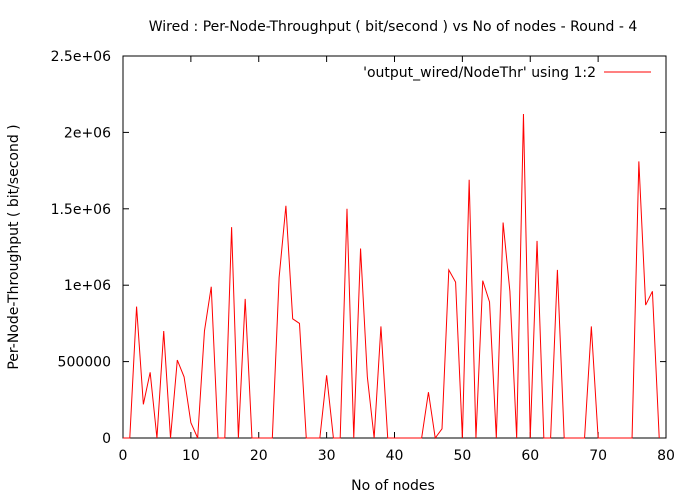 Image resolution: width=700 pixels, height=500 pixels. I want to click on x-tick-label: 30, so click(327, 456).